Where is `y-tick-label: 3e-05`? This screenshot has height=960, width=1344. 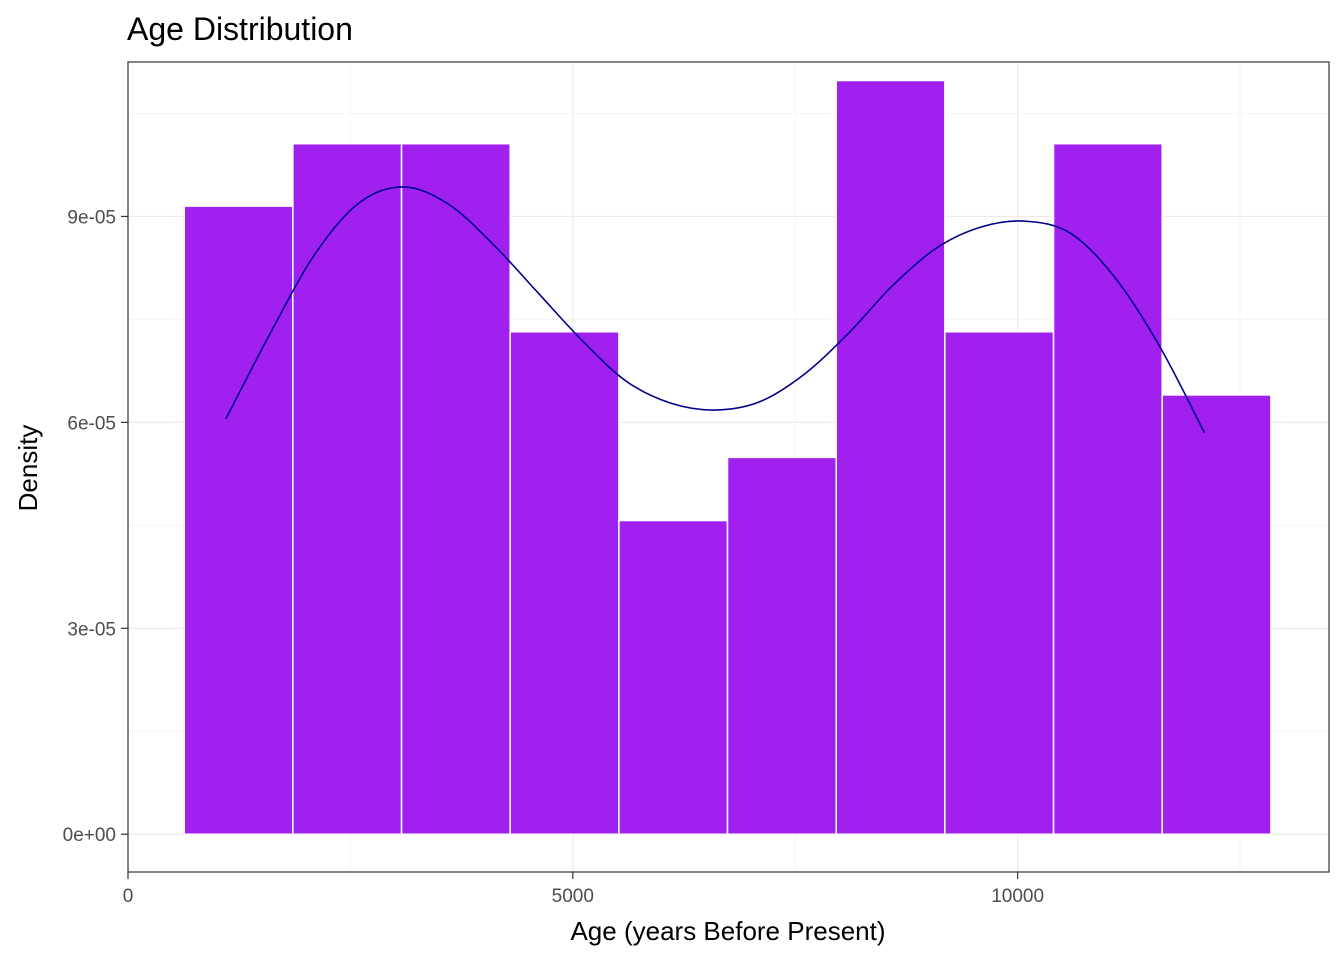
y-tick-label: 3e-05 is located at coordinates (91, 629).